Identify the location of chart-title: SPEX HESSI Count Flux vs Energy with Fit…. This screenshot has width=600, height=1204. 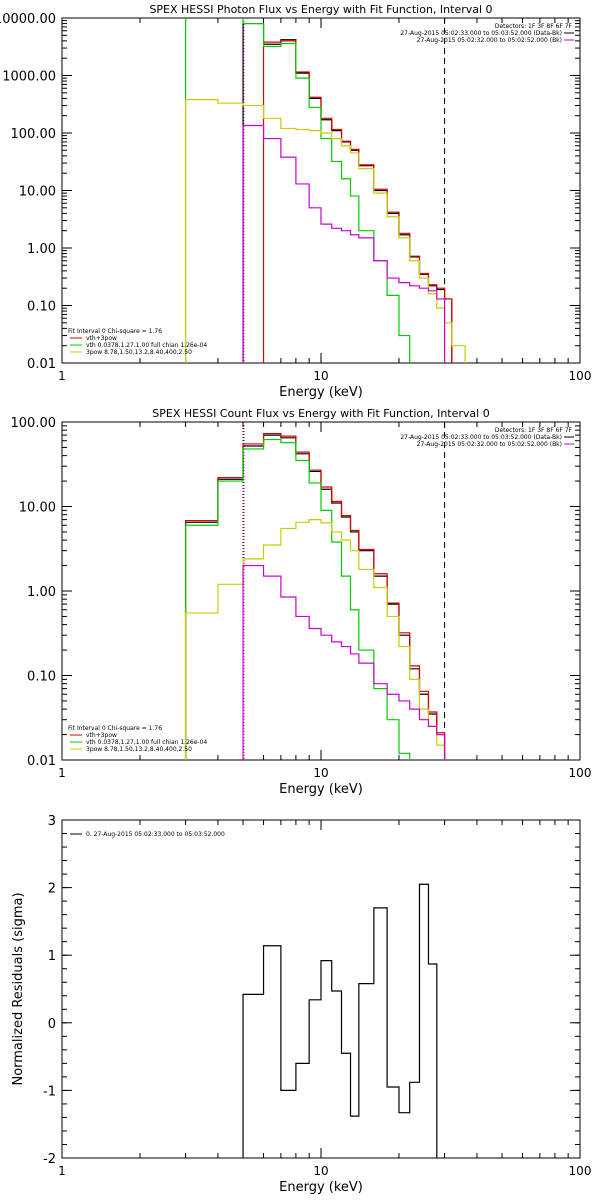
(320, 413).